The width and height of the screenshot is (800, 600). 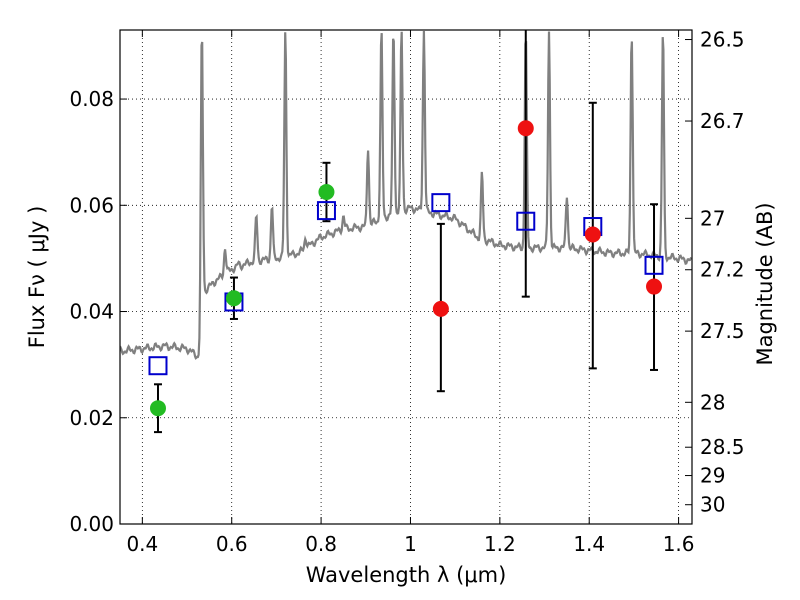 What do you see at coordinates (37, 277) in the screenshot?
I see `y-axis-title: Flux Fν ( μJy )` at bounding box center [37, 277].